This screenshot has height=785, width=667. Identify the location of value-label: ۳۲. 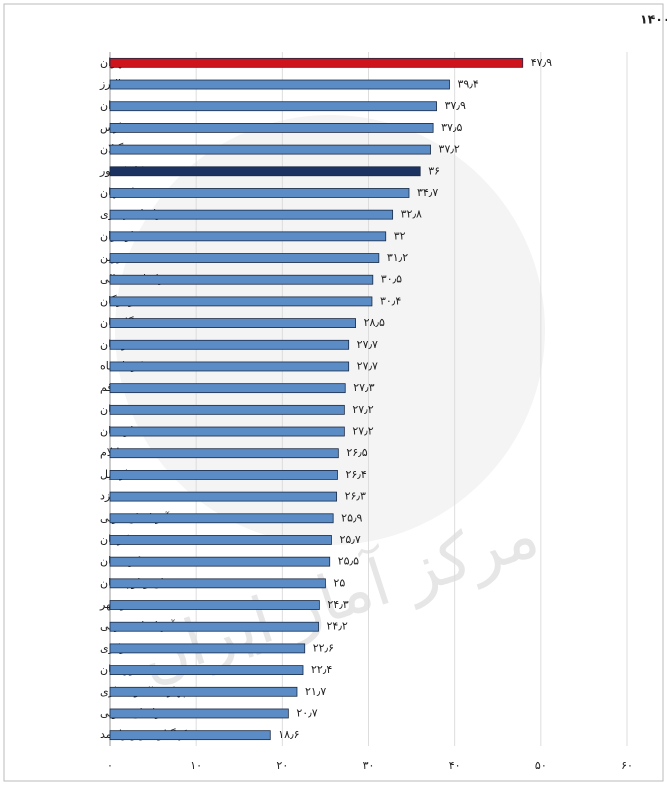
(400, 235).